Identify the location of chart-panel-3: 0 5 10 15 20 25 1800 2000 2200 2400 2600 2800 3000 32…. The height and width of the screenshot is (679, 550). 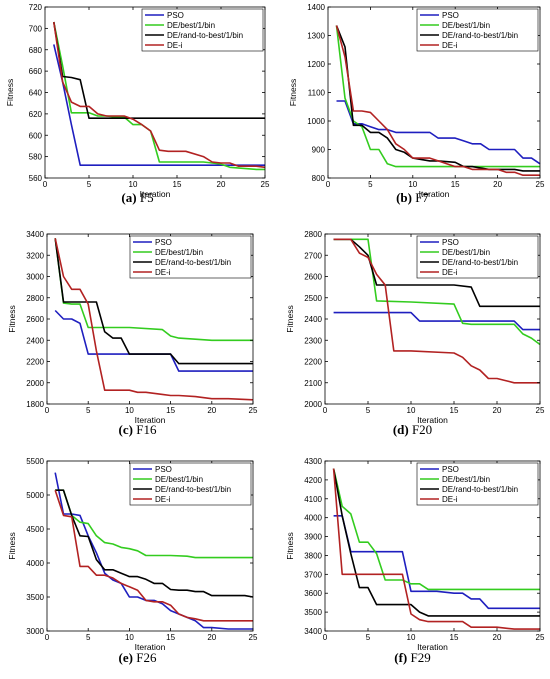
(132, 327).